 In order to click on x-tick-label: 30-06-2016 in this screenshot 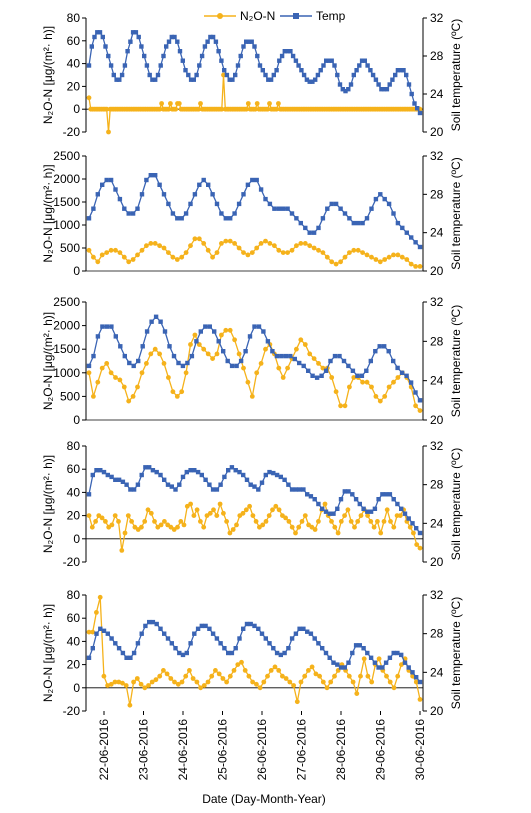, I will do `click(420, 750)`.